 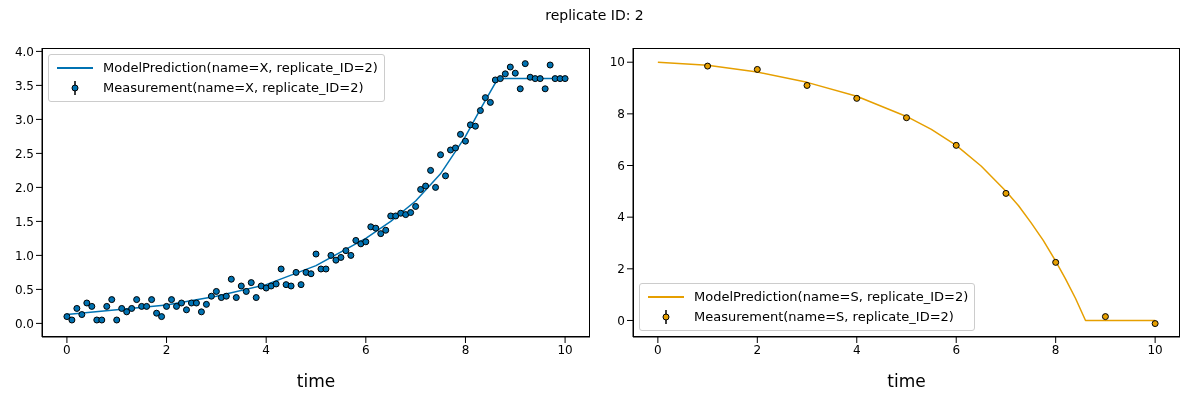 I want to click on y-tick-label: 2.5, so click(x=24, y=153).